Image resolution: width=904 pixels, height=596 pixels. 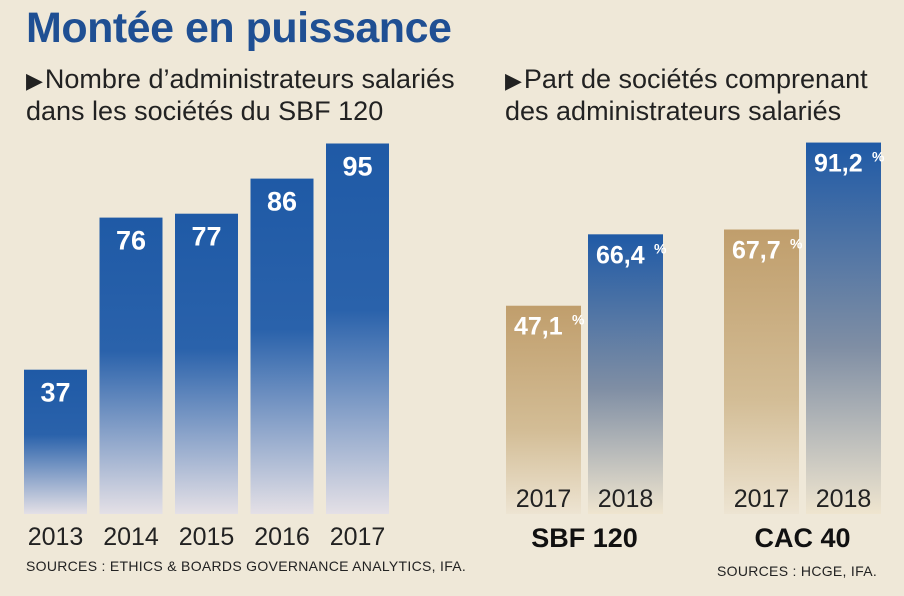 I want to click on group-label: SBF 120, so click(x=584, y=538).